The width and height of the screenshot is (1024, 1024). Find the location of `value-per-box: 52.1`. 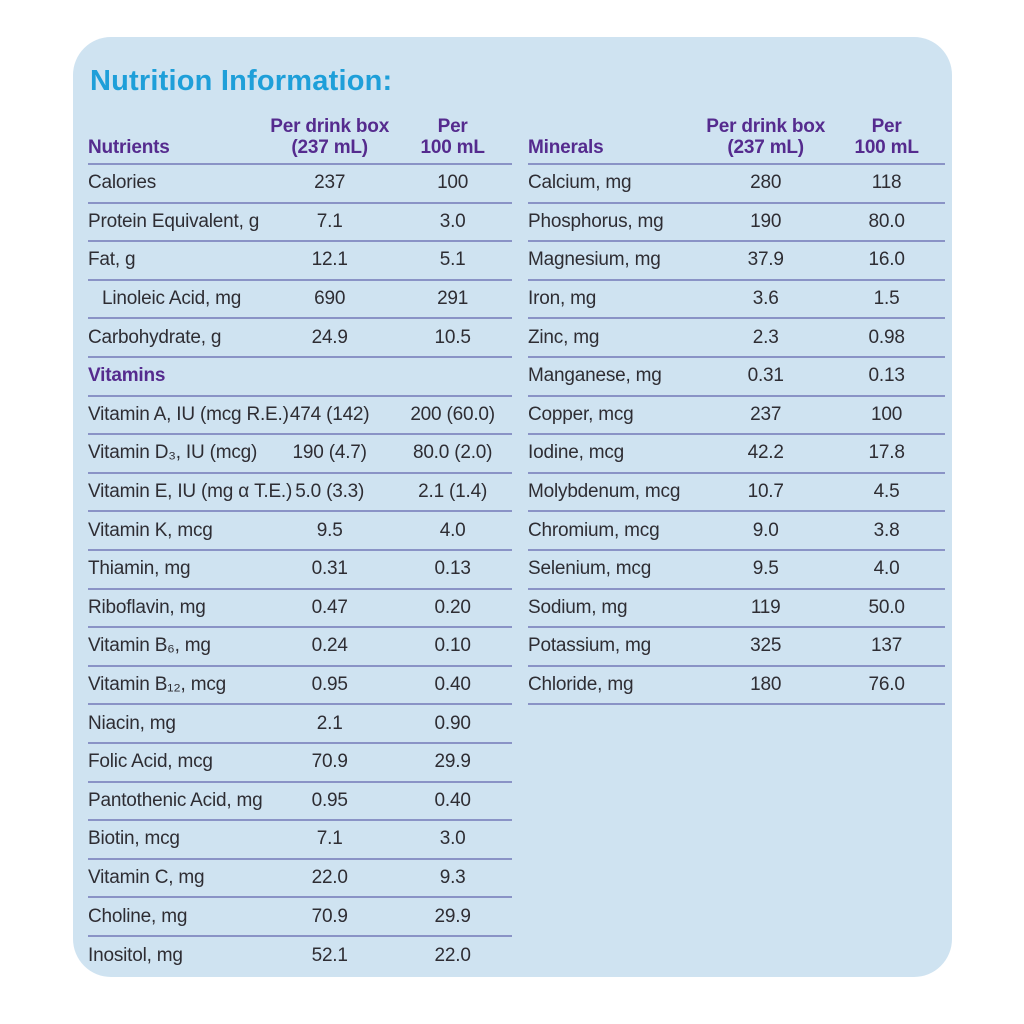

value-per-box: 52.1 is located at coordinates (329, 956).